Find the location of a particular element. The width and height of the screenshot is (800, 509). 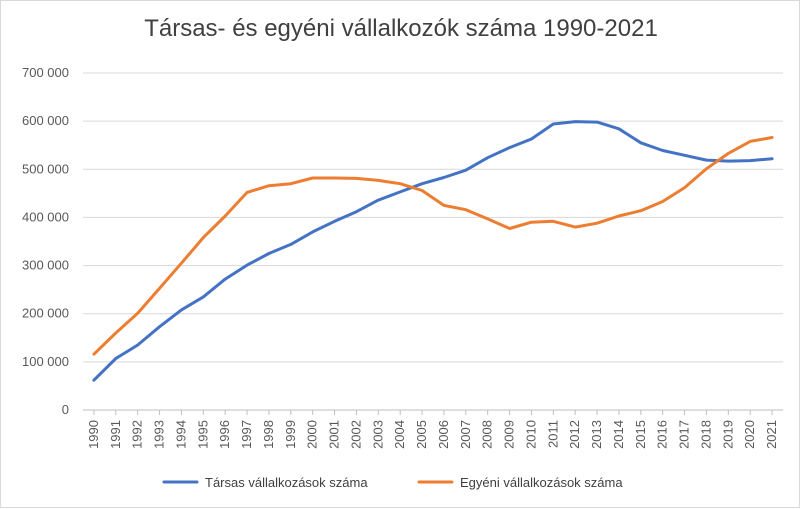

x-tick-label: 2012 is located at coordinates (574, 434).